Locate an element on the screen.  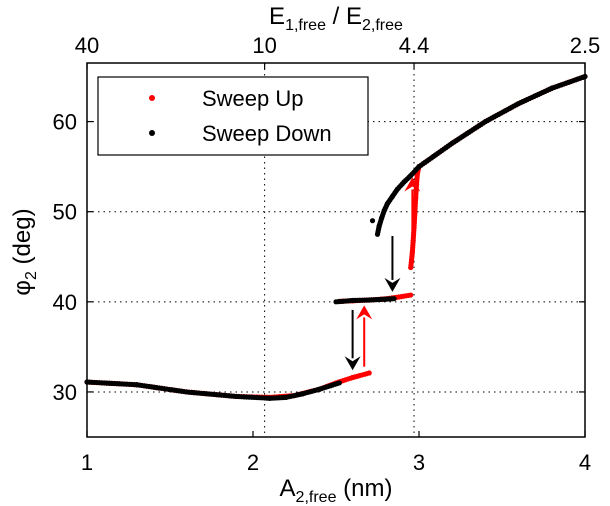
isolated-point is located at coordinates (372, 221).